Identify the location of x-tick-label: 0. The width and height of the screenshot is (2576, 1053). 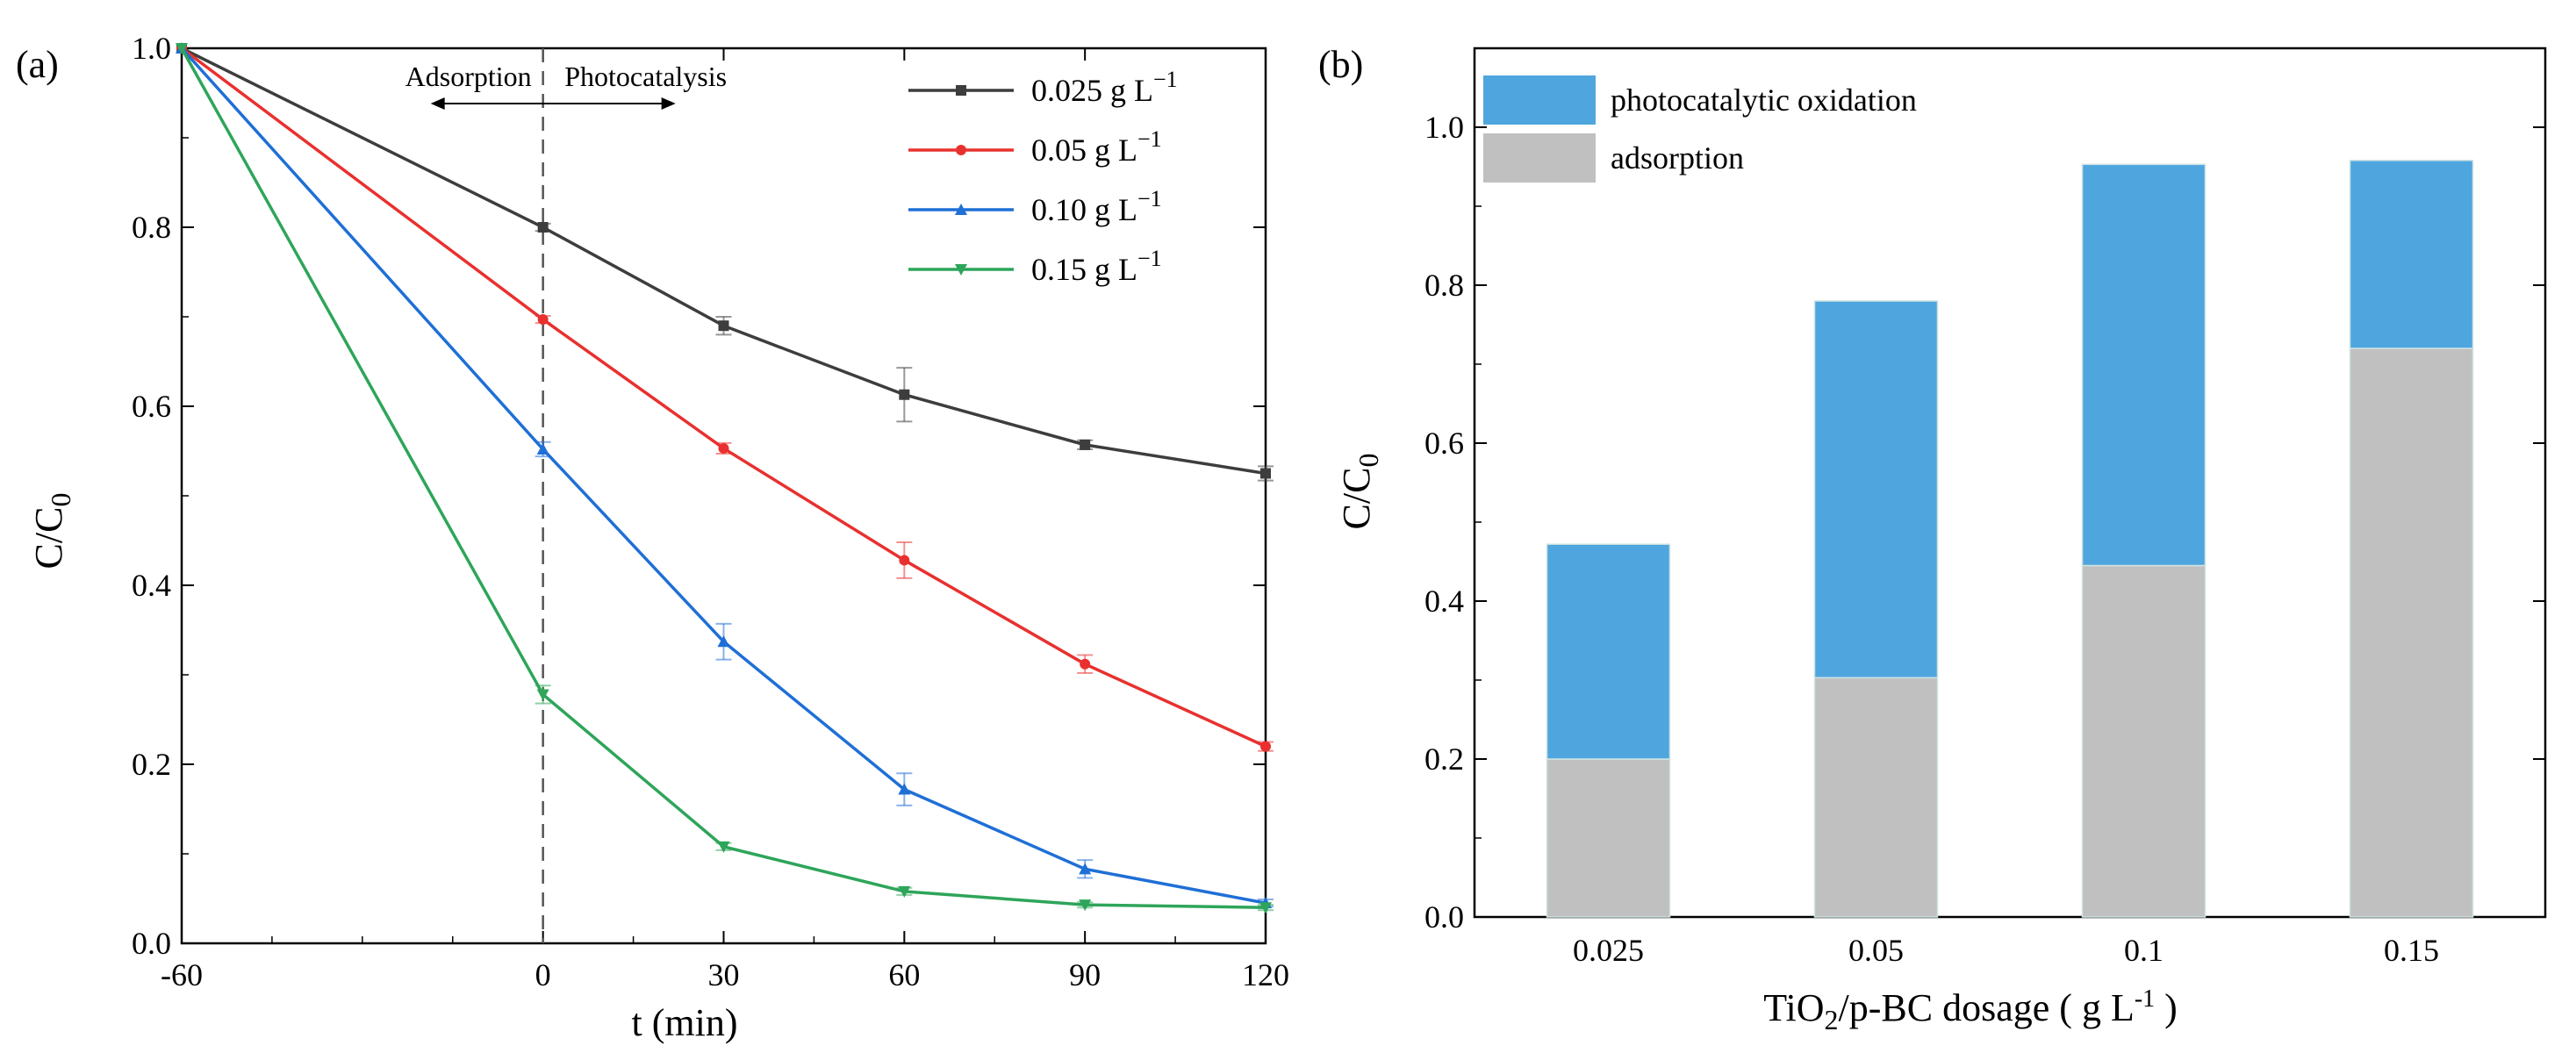
(543, 974).